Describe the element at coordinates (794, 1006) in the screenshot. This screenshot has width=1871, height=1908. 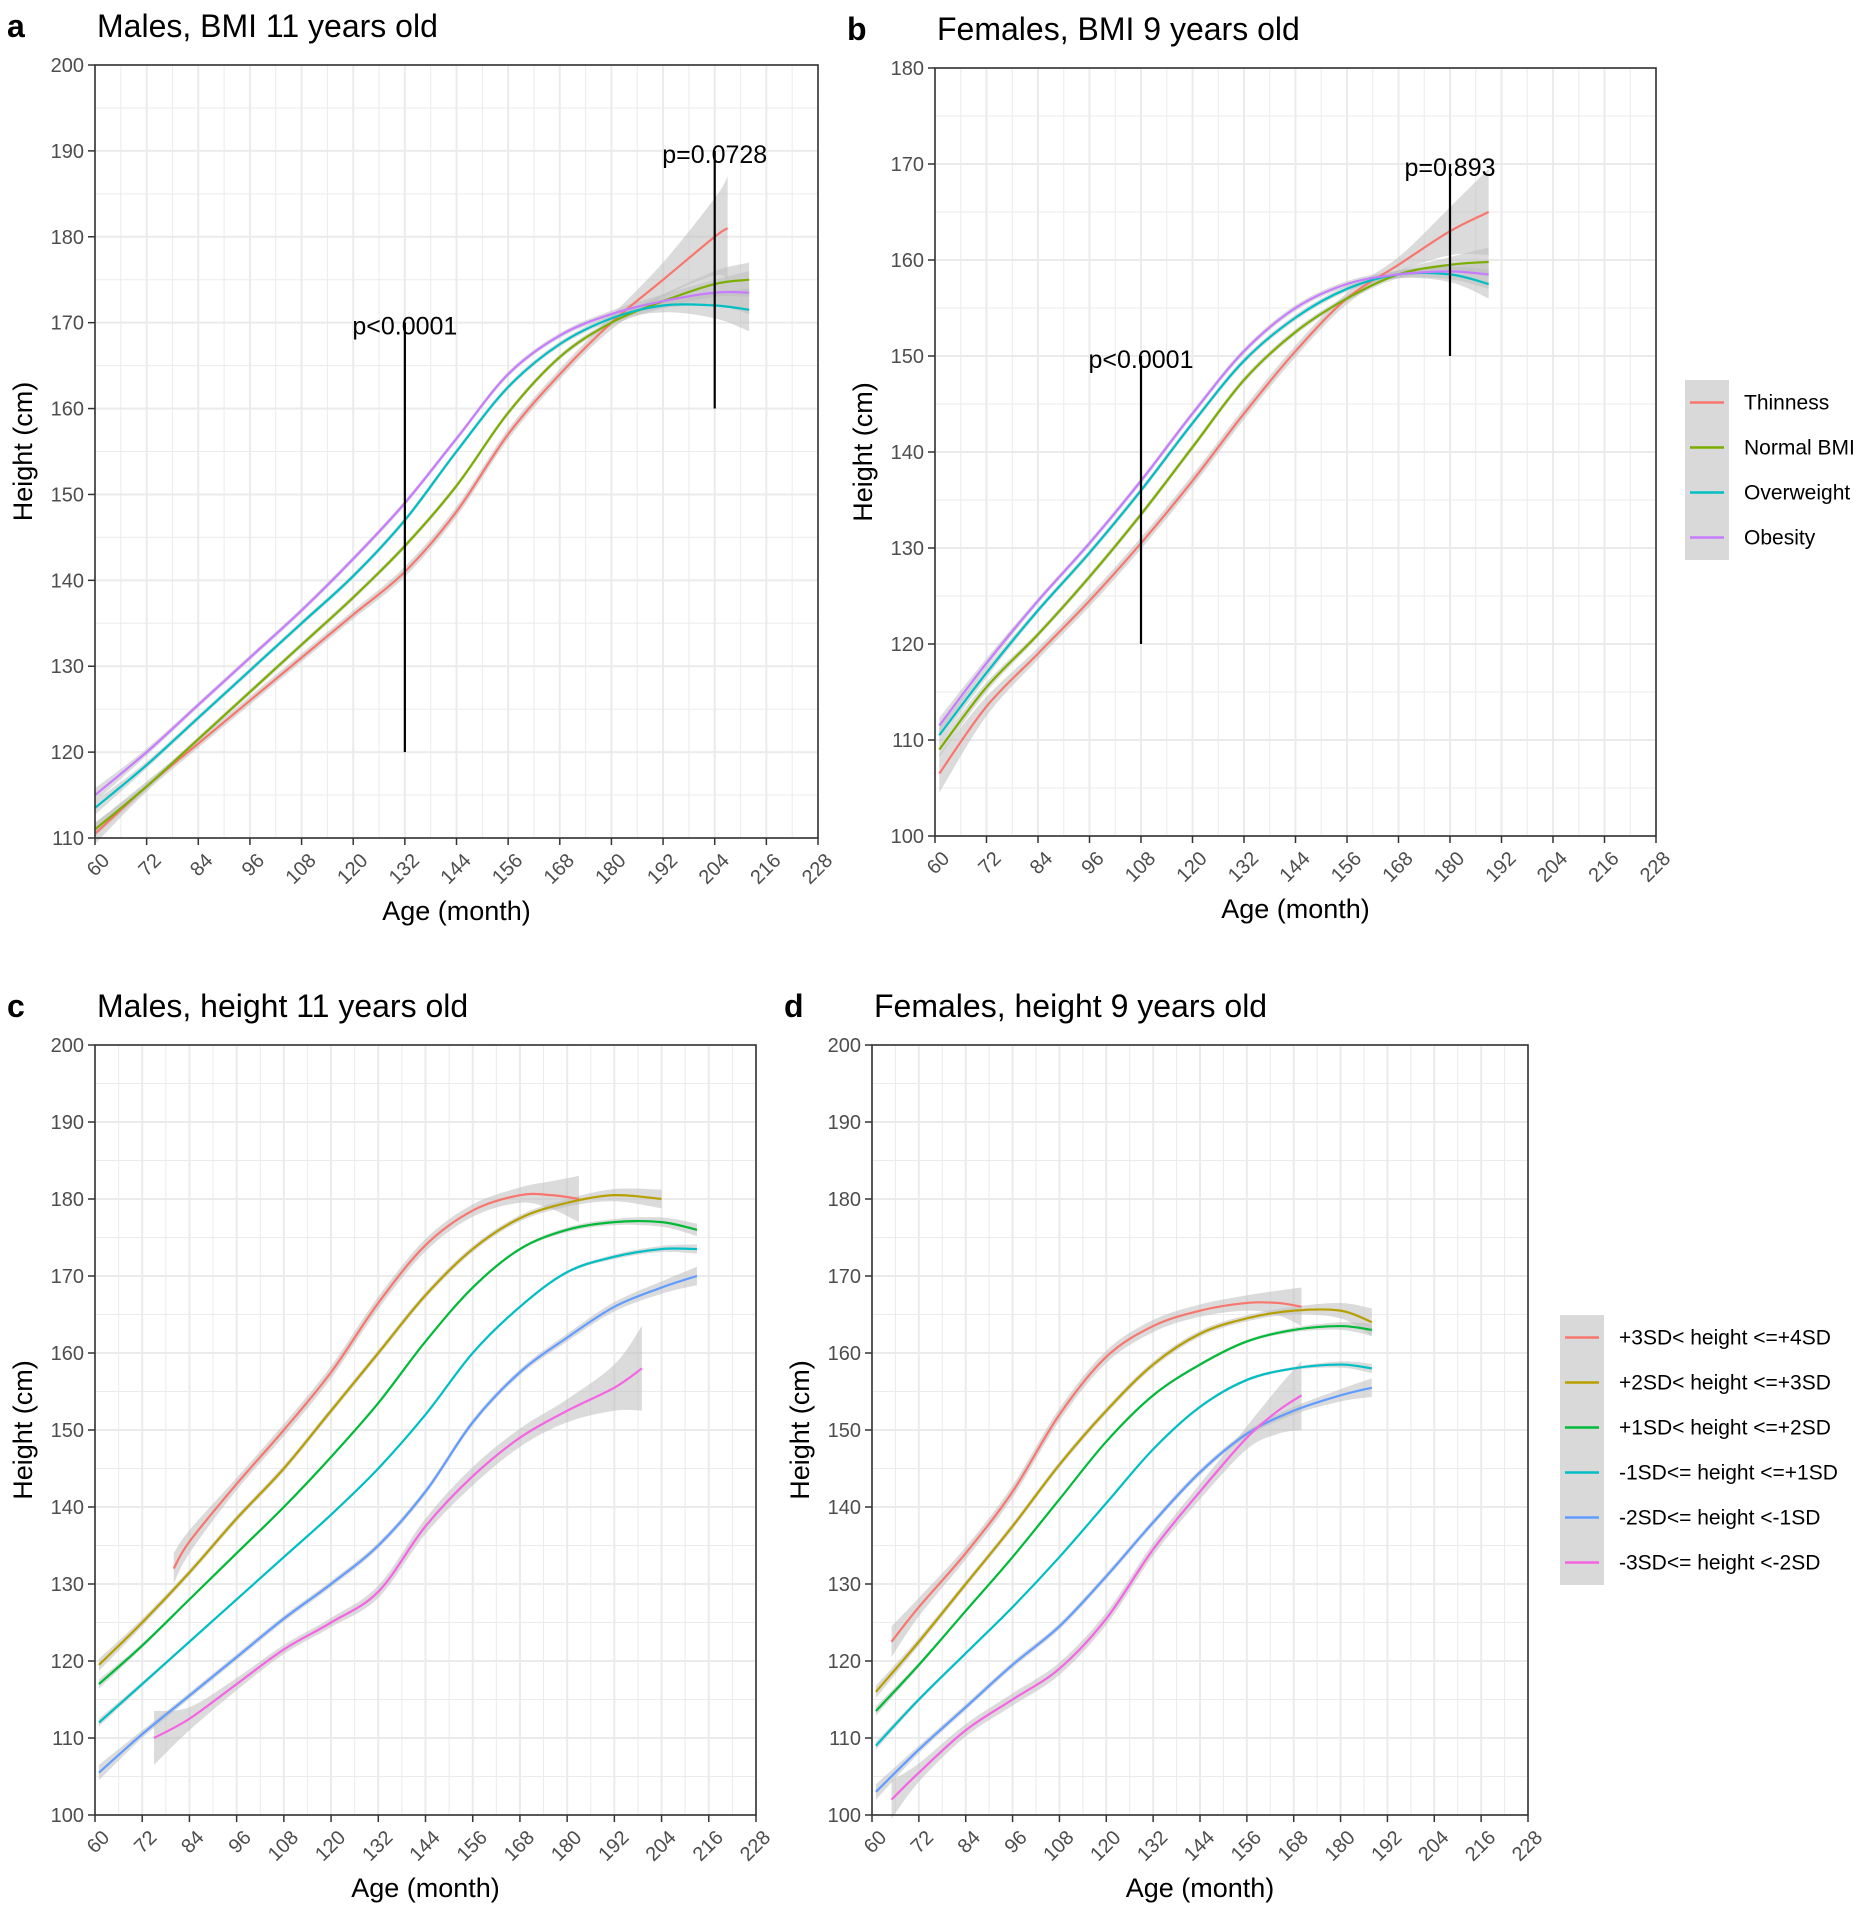
I see `panel-letter: d` at that location.